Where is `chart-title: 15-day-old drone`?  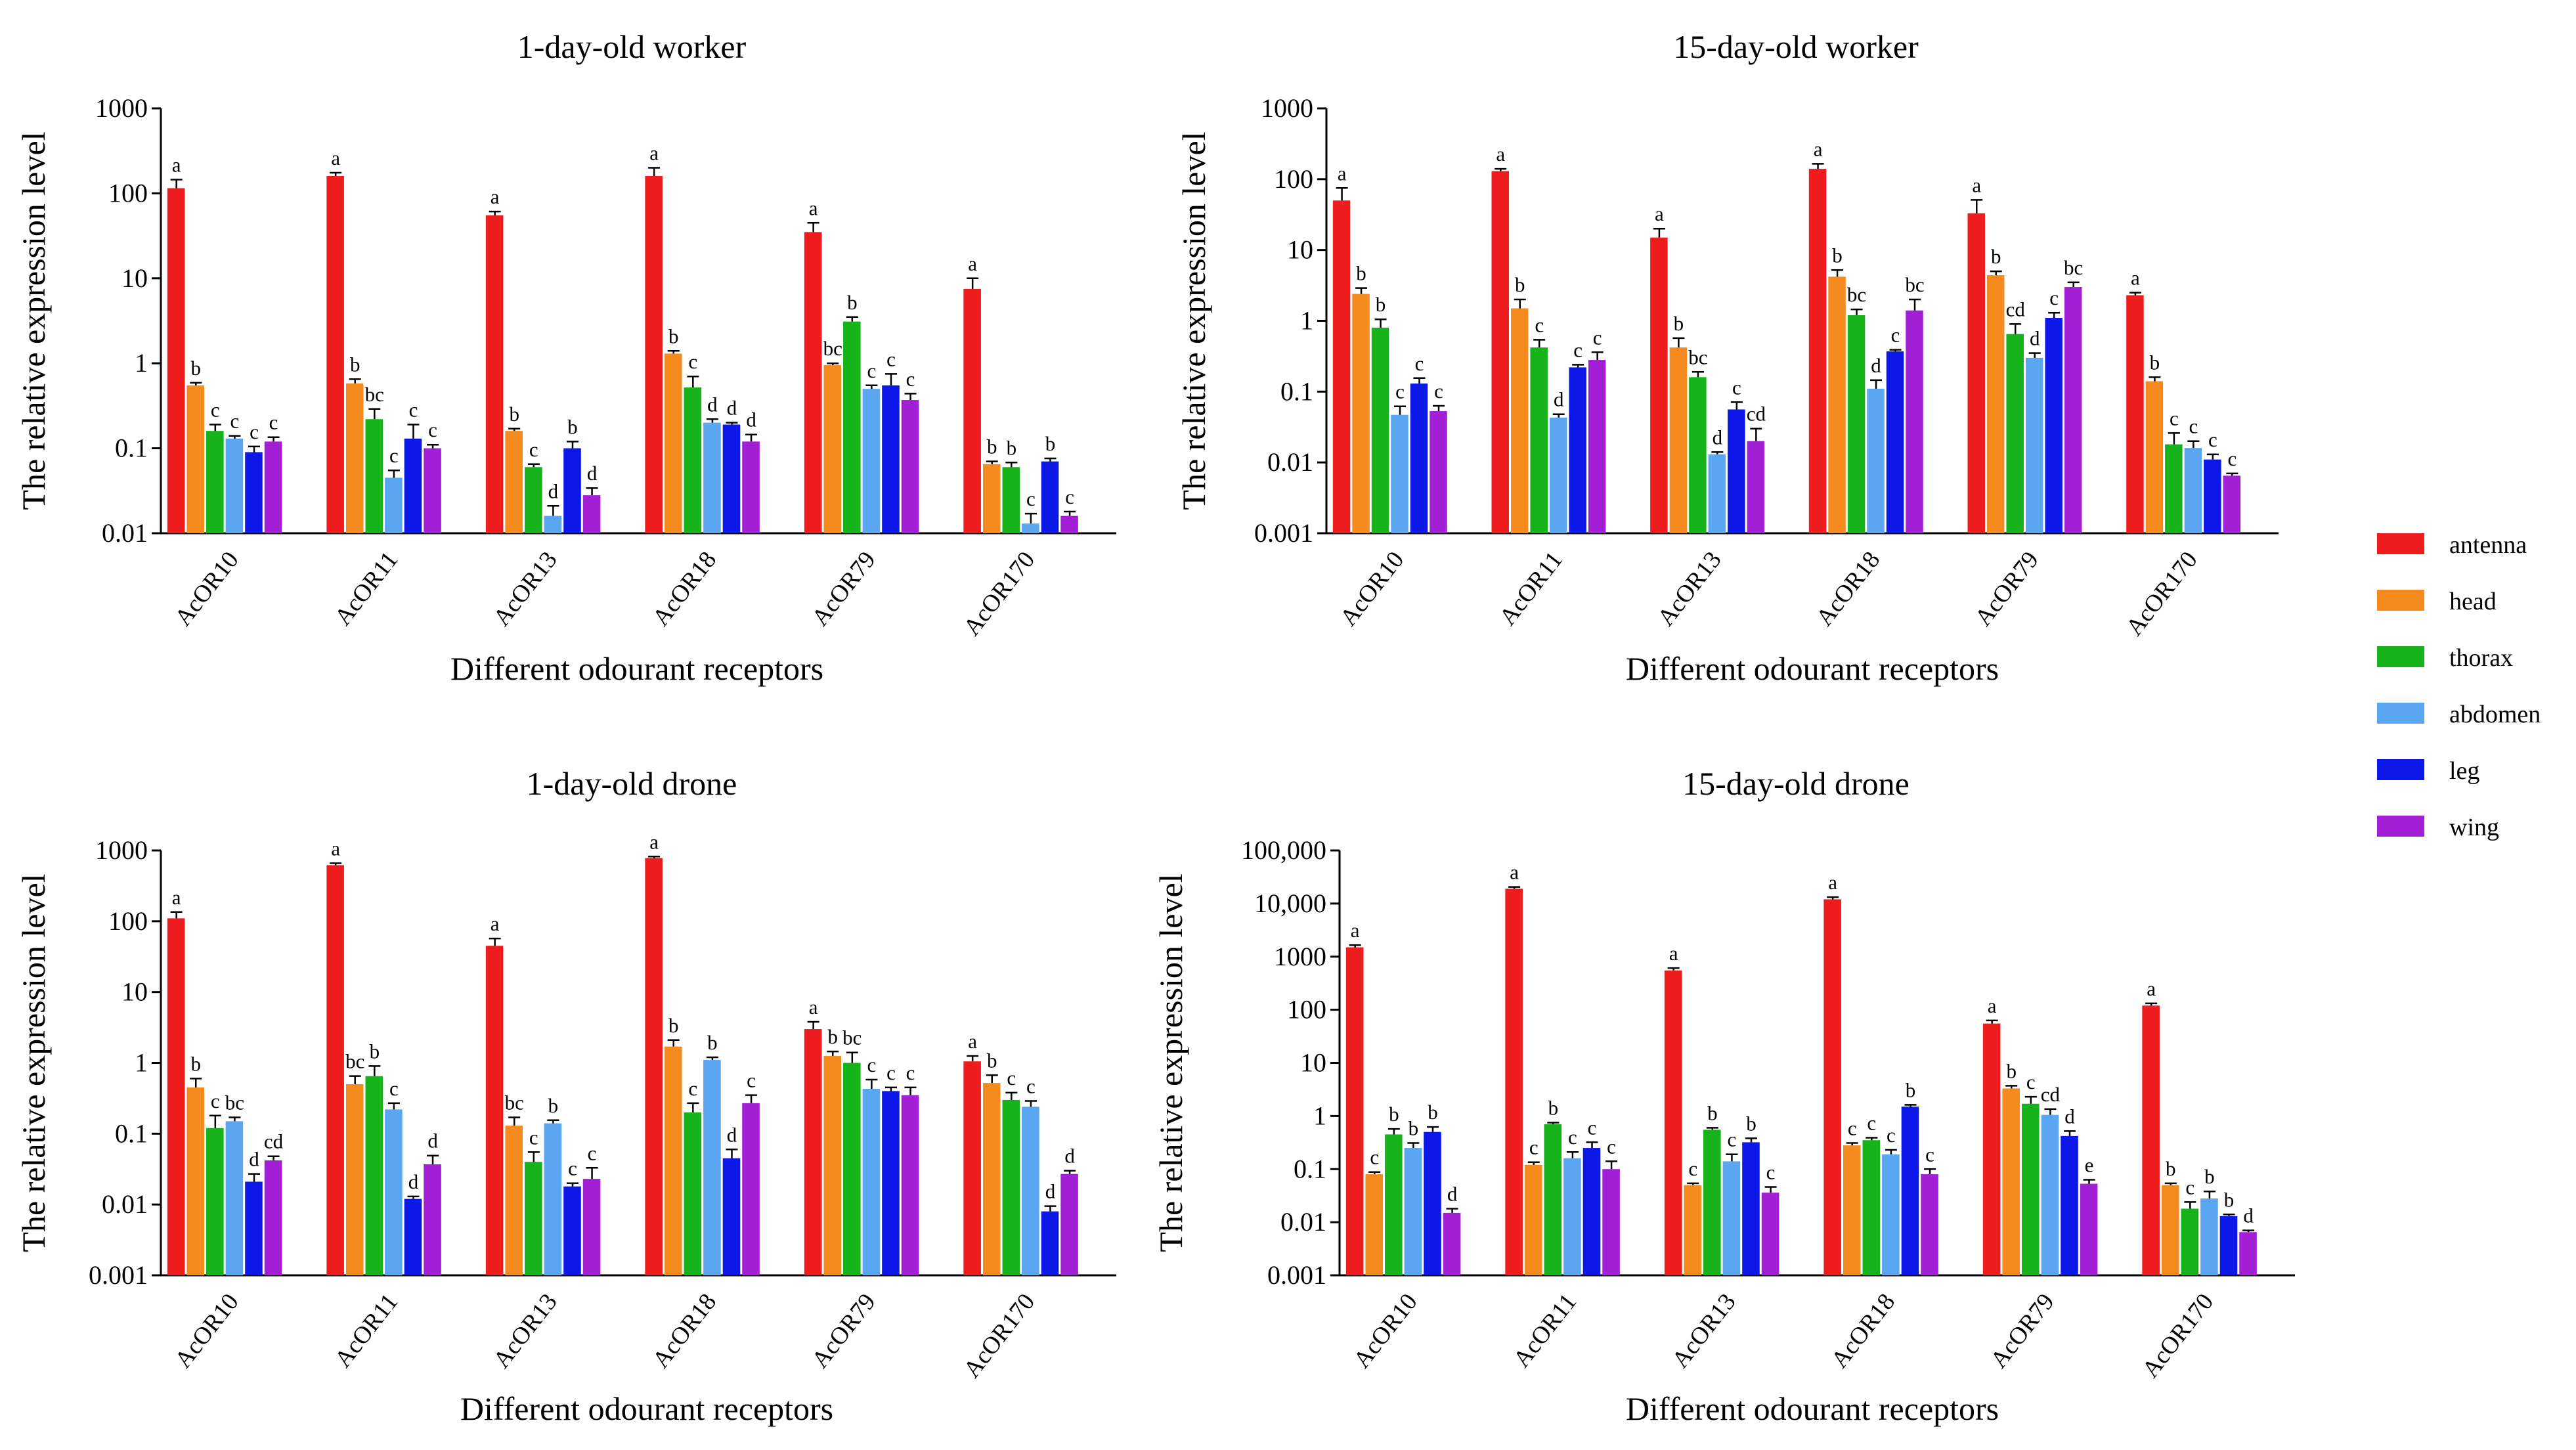
chart-title: 15-day-old drone is located at coordinates (1796, 783).